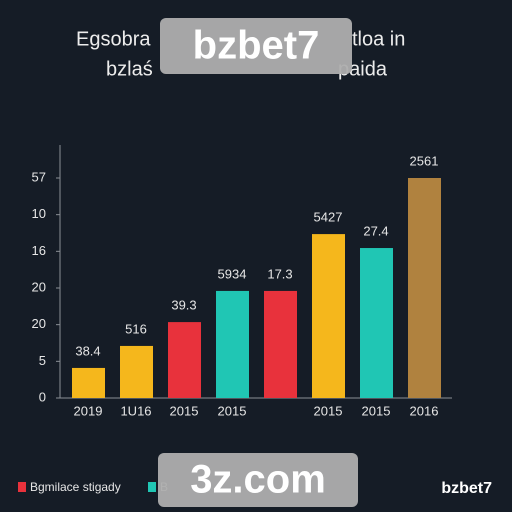  Describe the element at coordinates (135, 410) in the screenshot. I see `x-tick-label: 1U16` at that location.